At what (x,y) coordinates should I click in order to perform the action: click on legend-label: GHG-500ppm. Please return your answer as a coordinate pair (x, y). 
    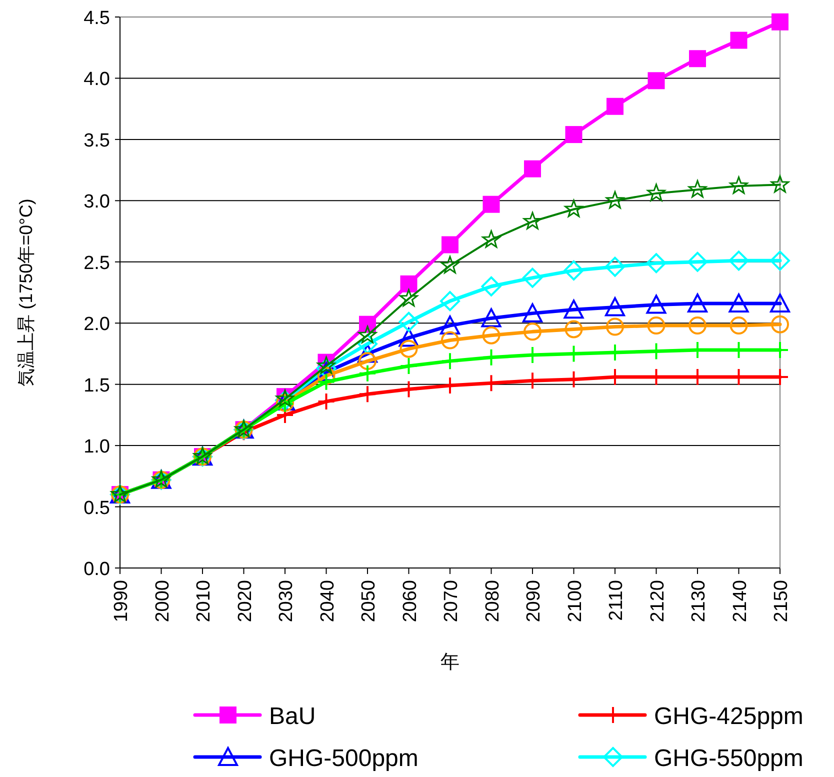
    Looking at the image, I should click on (343, 758).